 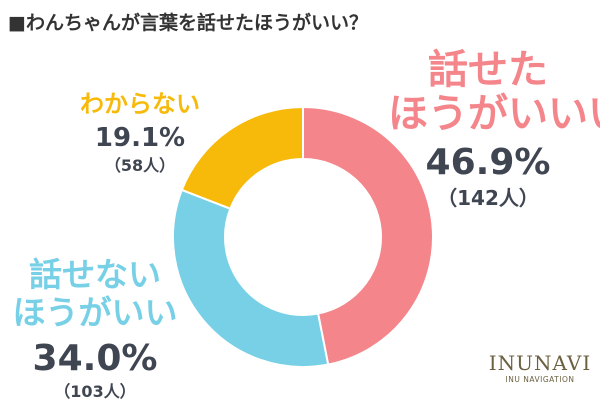 I want to click on slice-category-line: ほうがいい, so click(x=95, y=312).